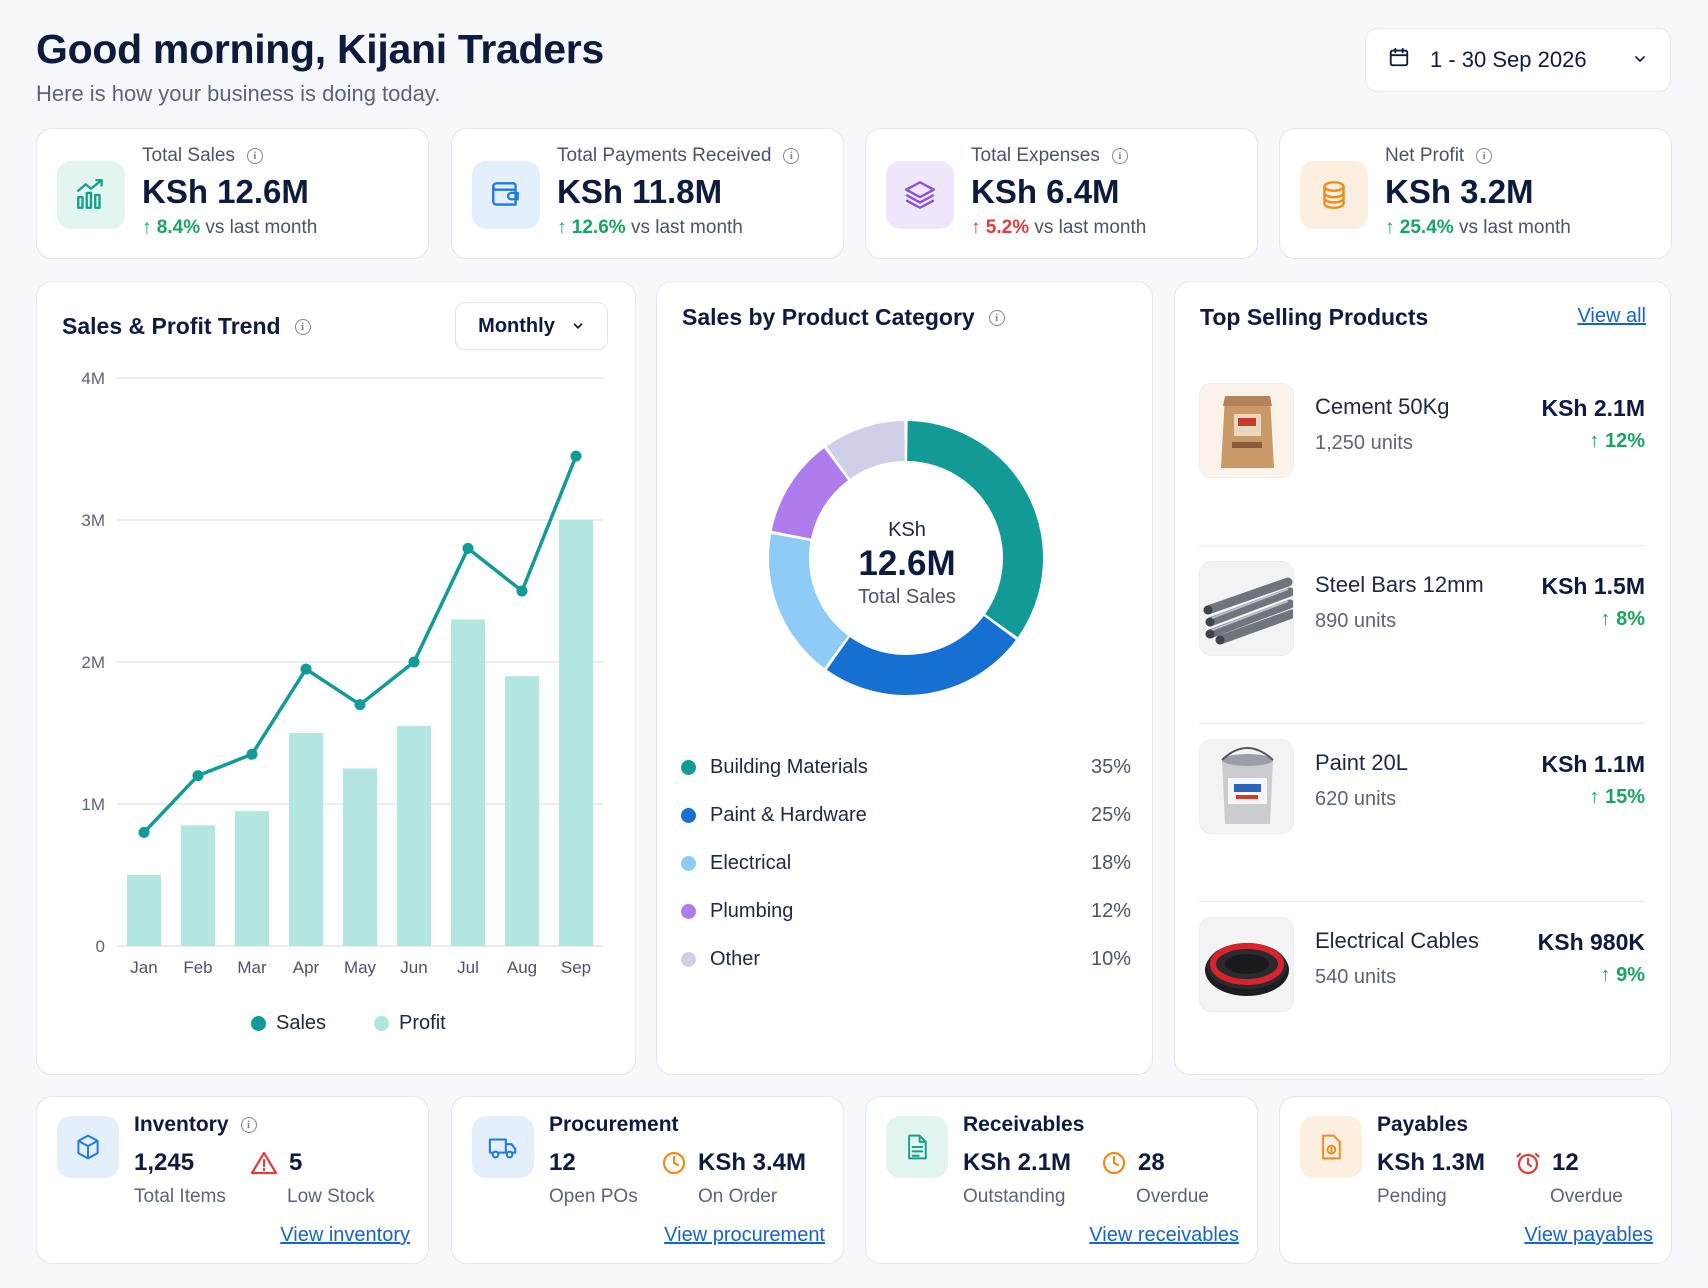  What do you see at coordinates (1035, 155) in the screenshot?
I see `kpi-label: Total Expenses` at bounding box center [1035, 155].